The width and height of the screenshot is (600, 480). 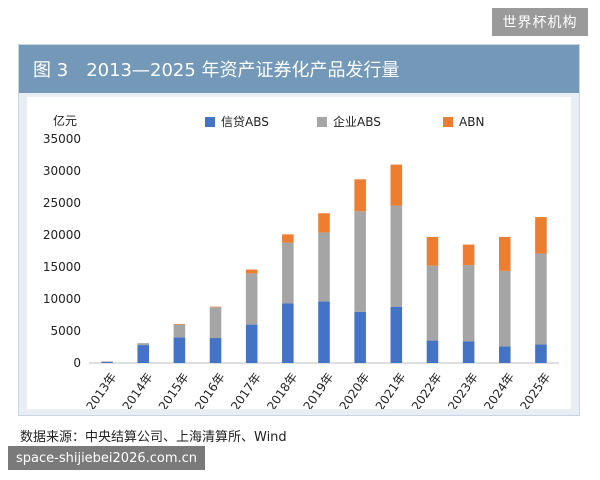 I want to click on x-tick-label-11: 2024年, so click(x=499, y=389).